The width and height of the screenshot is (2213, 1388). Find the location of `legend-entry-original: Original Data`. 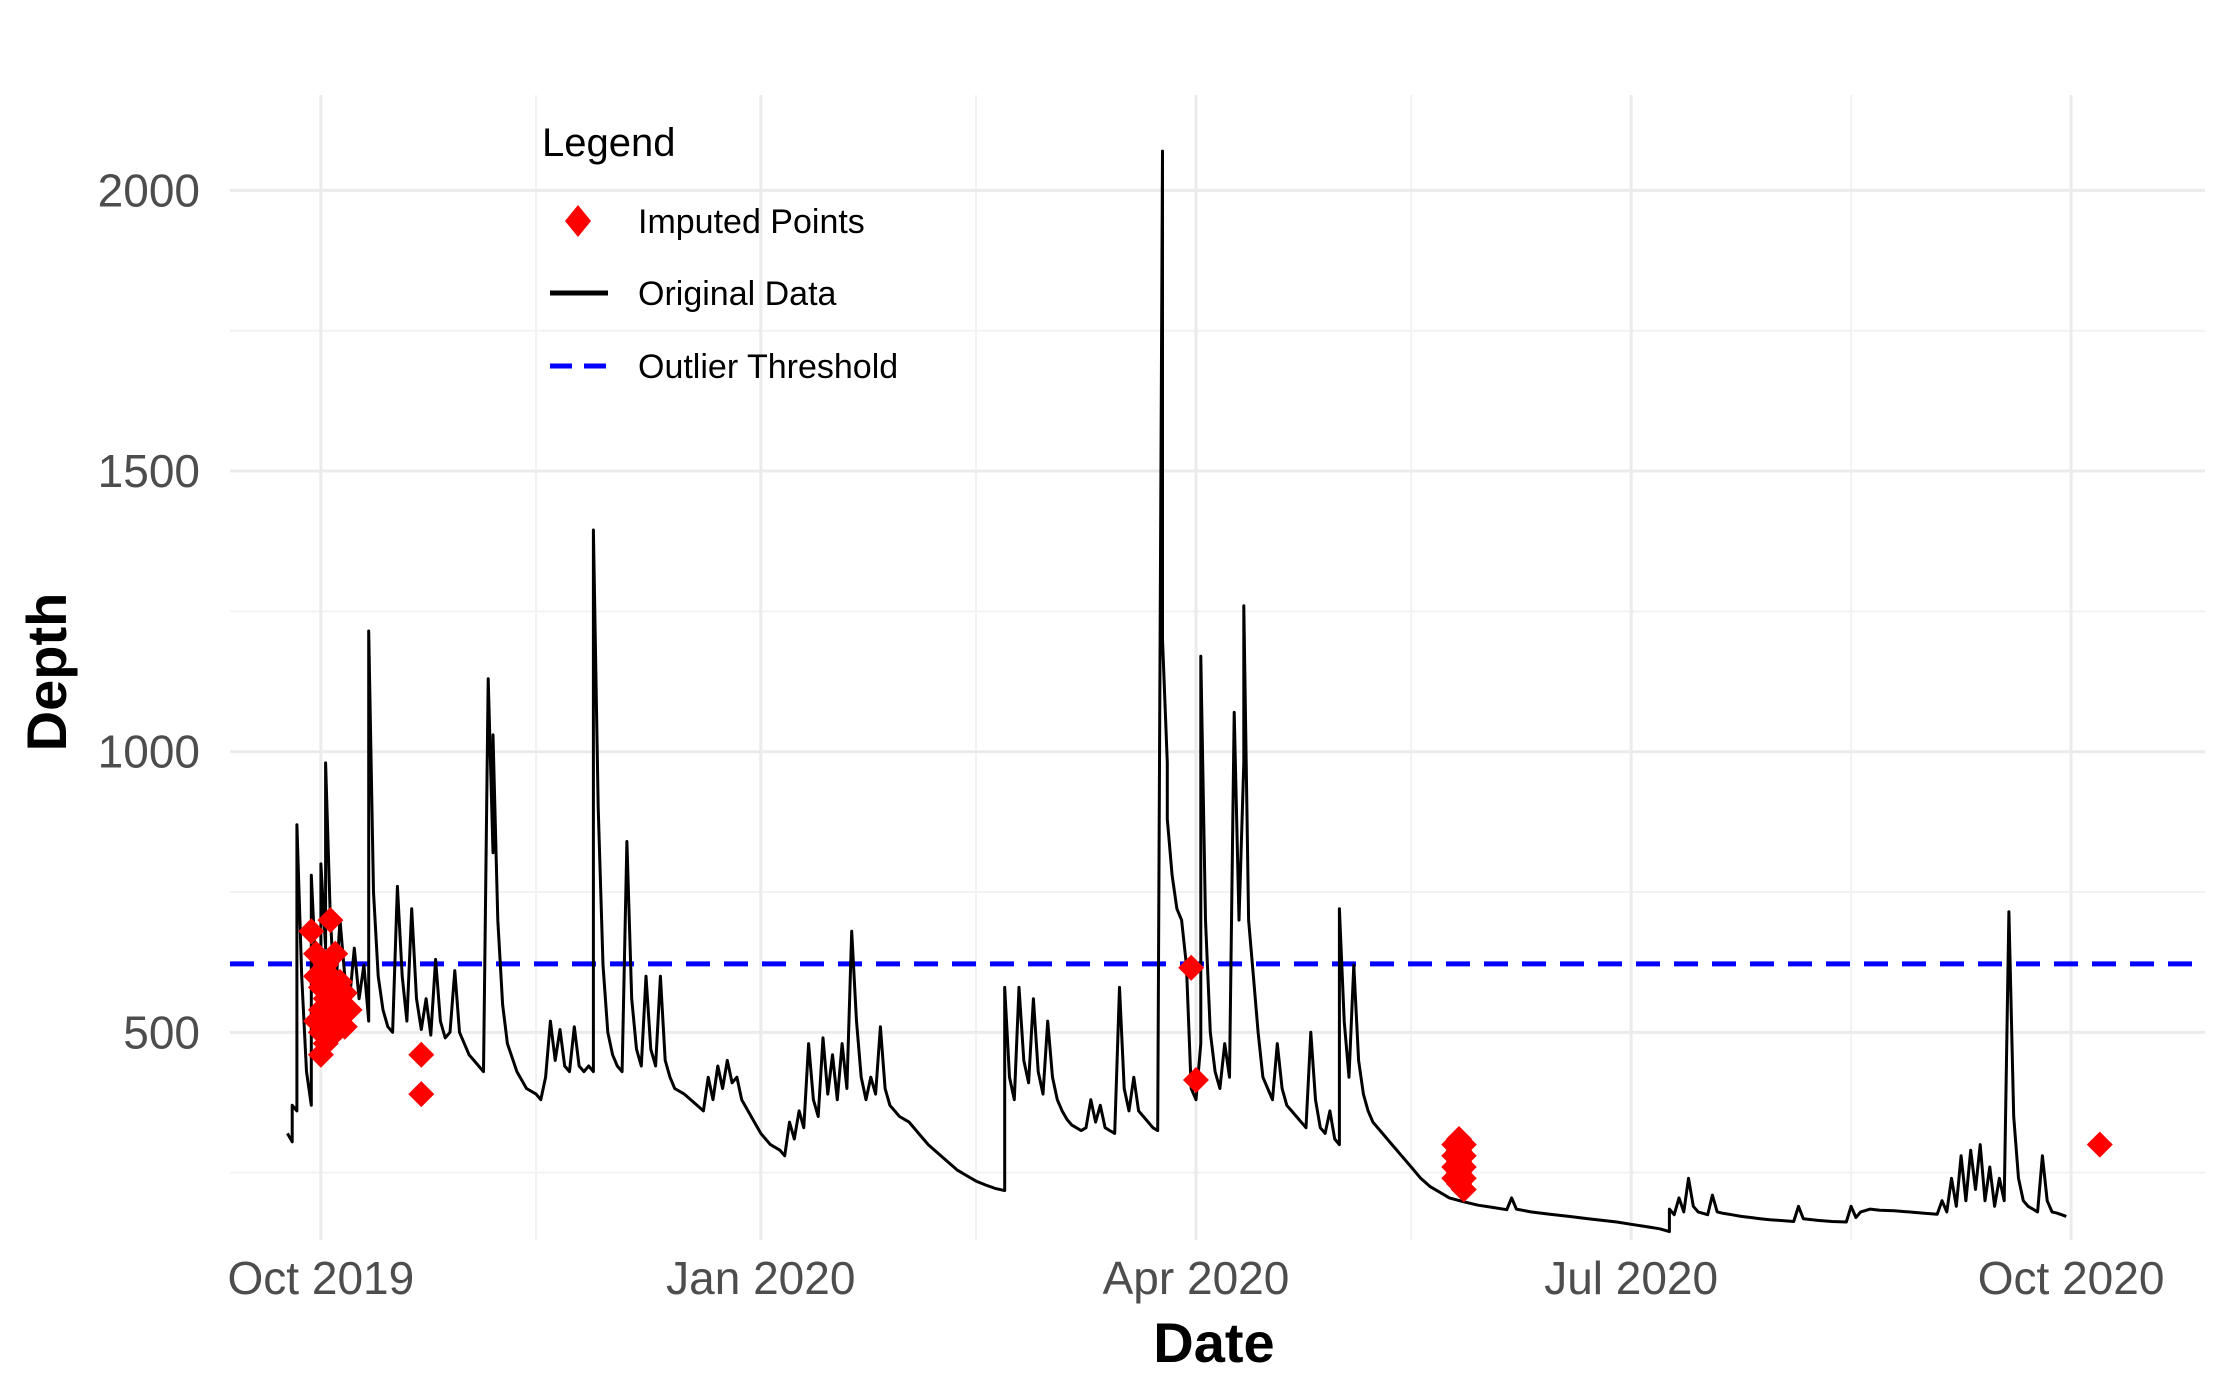

legend-entry-original: Original Data is located at coordinates (693, 294).